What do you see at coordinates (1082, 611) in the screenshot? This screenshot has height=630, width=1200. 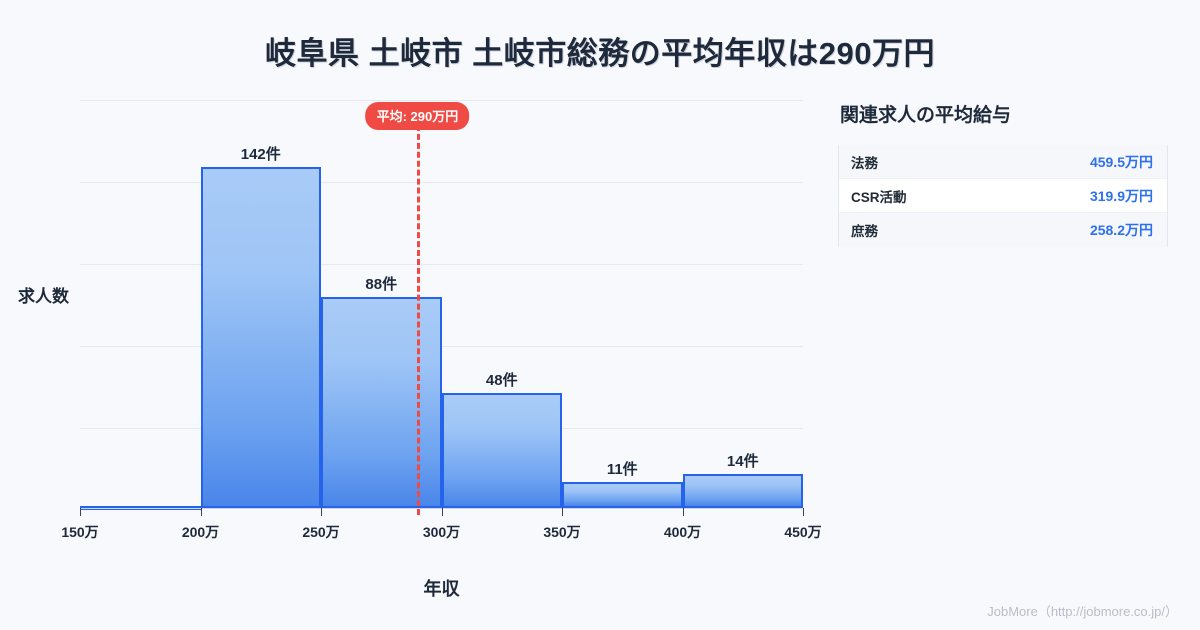 I see `watermark: JobMore（http://jobmore.co.jp/）` at bounding box center [1082, 611].